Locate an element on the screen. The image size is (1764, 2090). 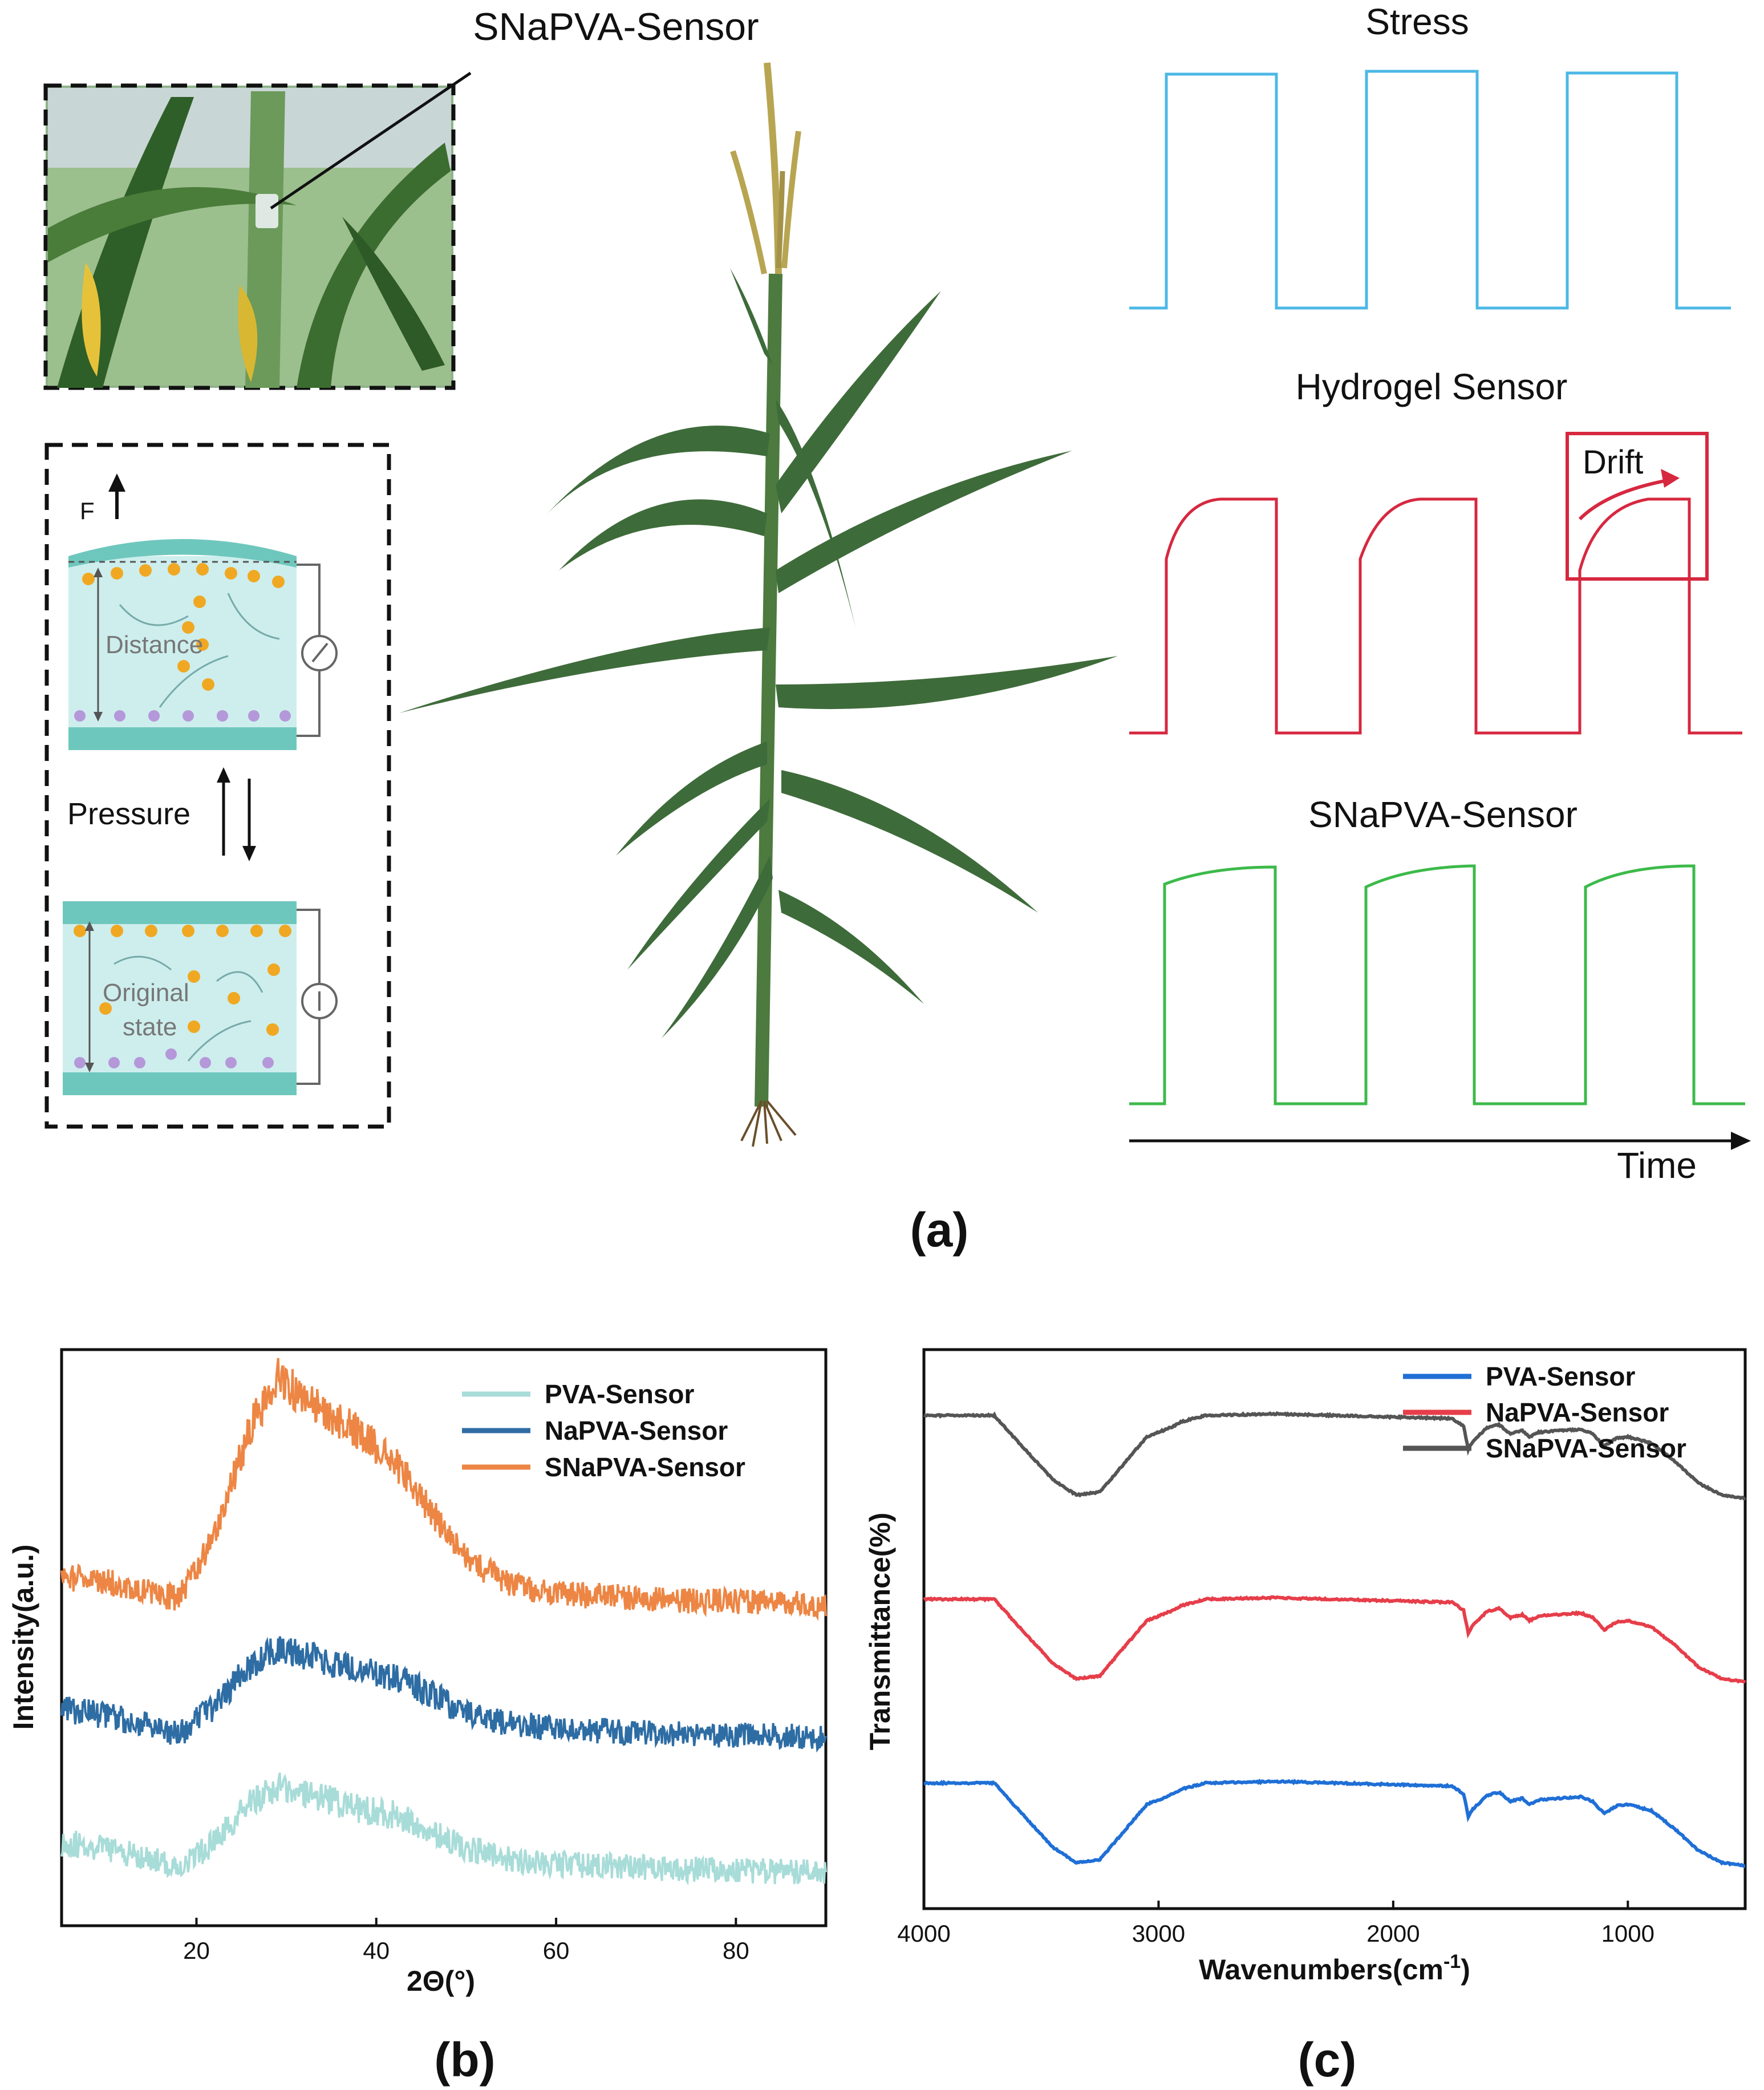
ftir-series-group is located at coordinates (1335, 1640).